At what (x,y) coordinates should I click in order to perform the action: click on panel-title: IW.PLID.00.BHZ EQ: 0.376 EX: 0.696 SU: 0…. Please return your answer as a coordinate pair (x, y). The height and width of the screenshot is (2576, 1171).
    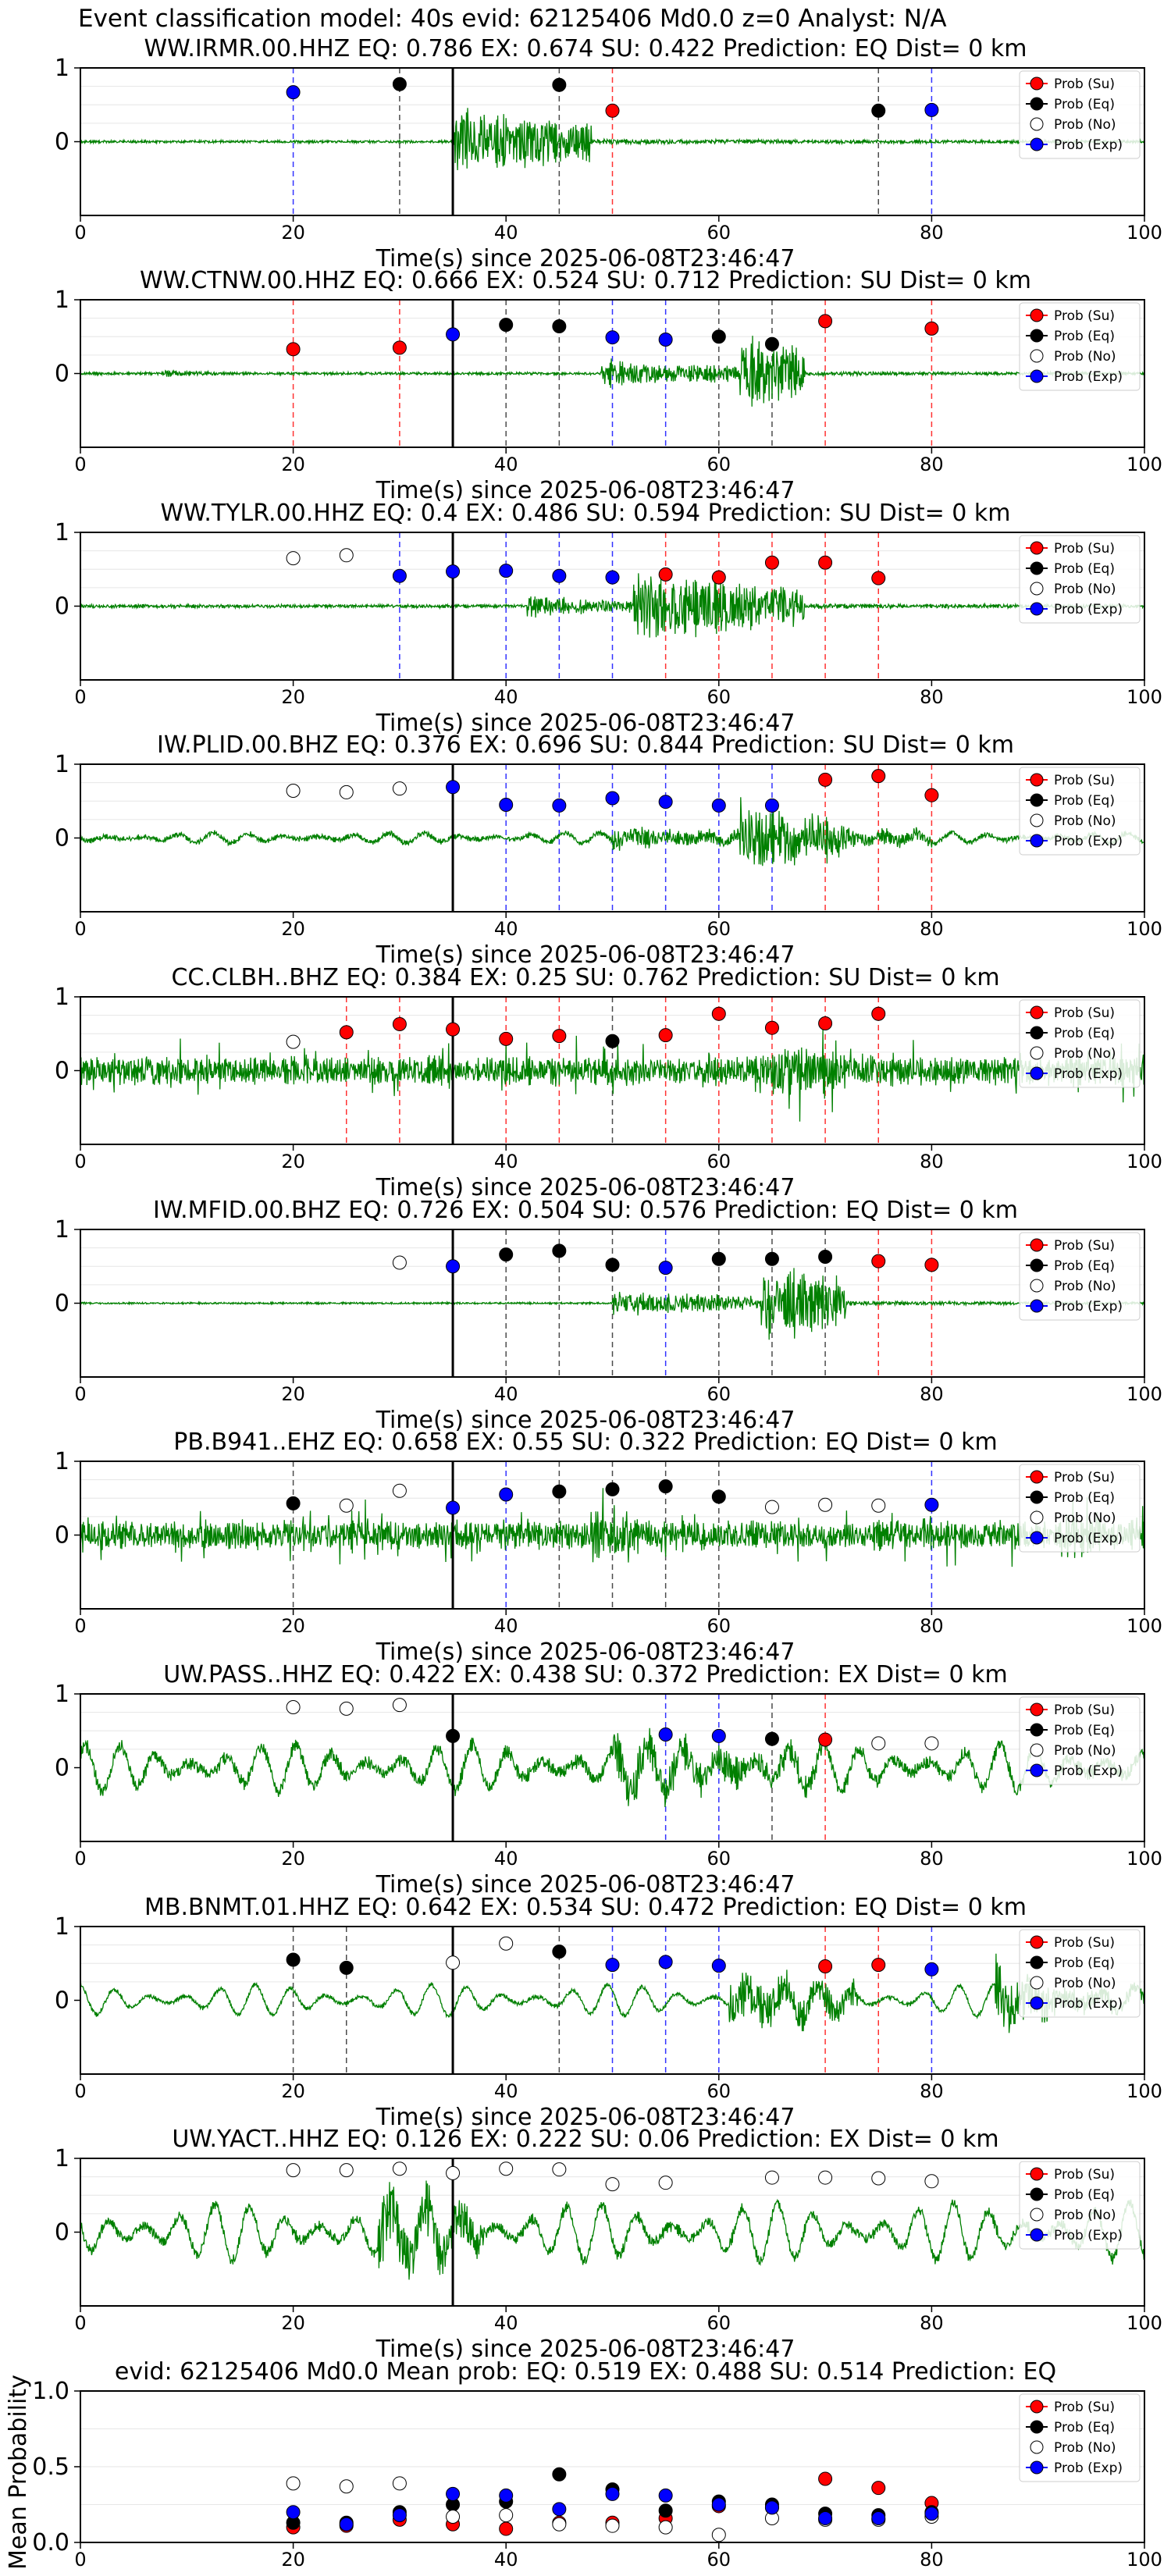
    Looking at the image, I should click on (585, 745).